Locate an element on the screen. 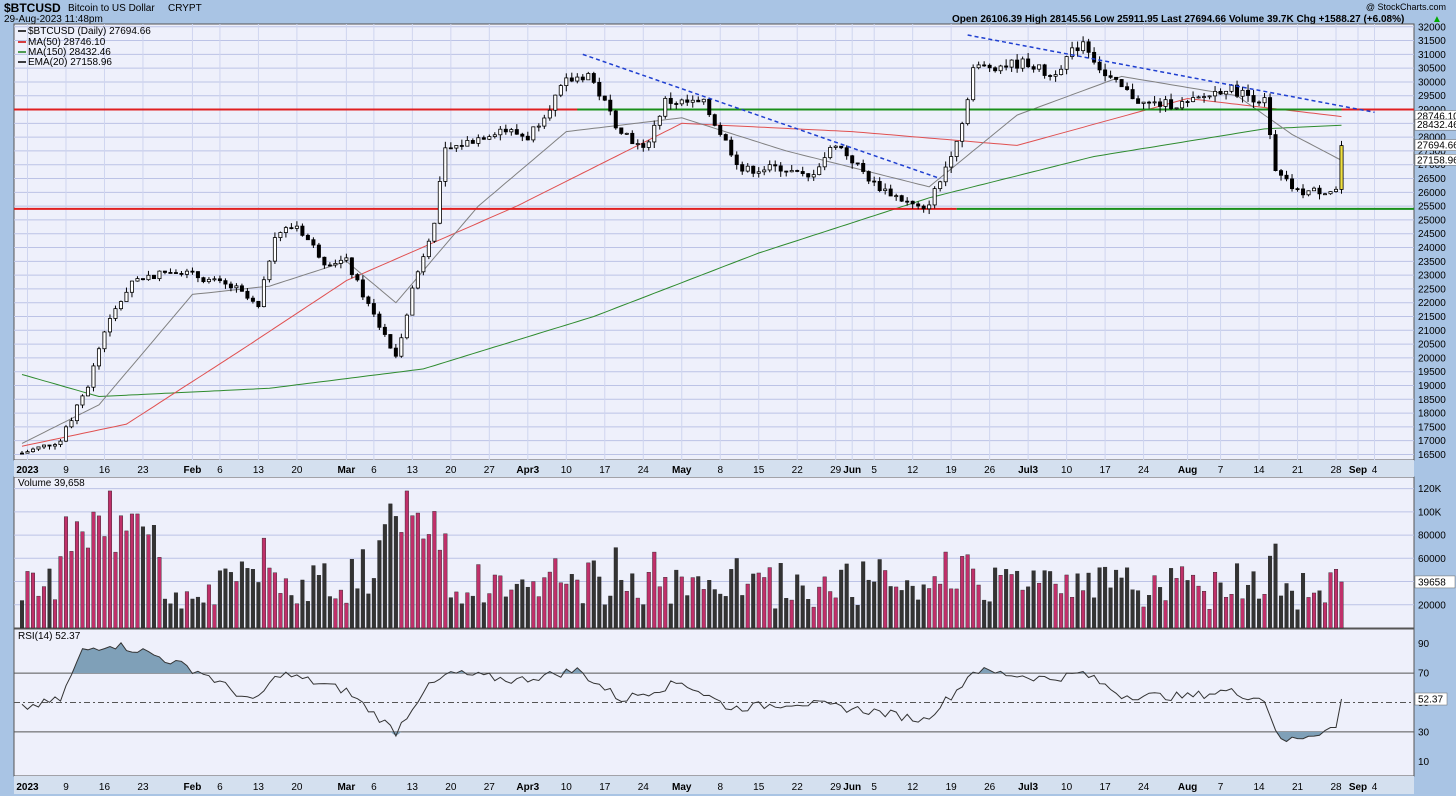  x-tick-label-bottom: 2023 is located at coordinates (27, 787).